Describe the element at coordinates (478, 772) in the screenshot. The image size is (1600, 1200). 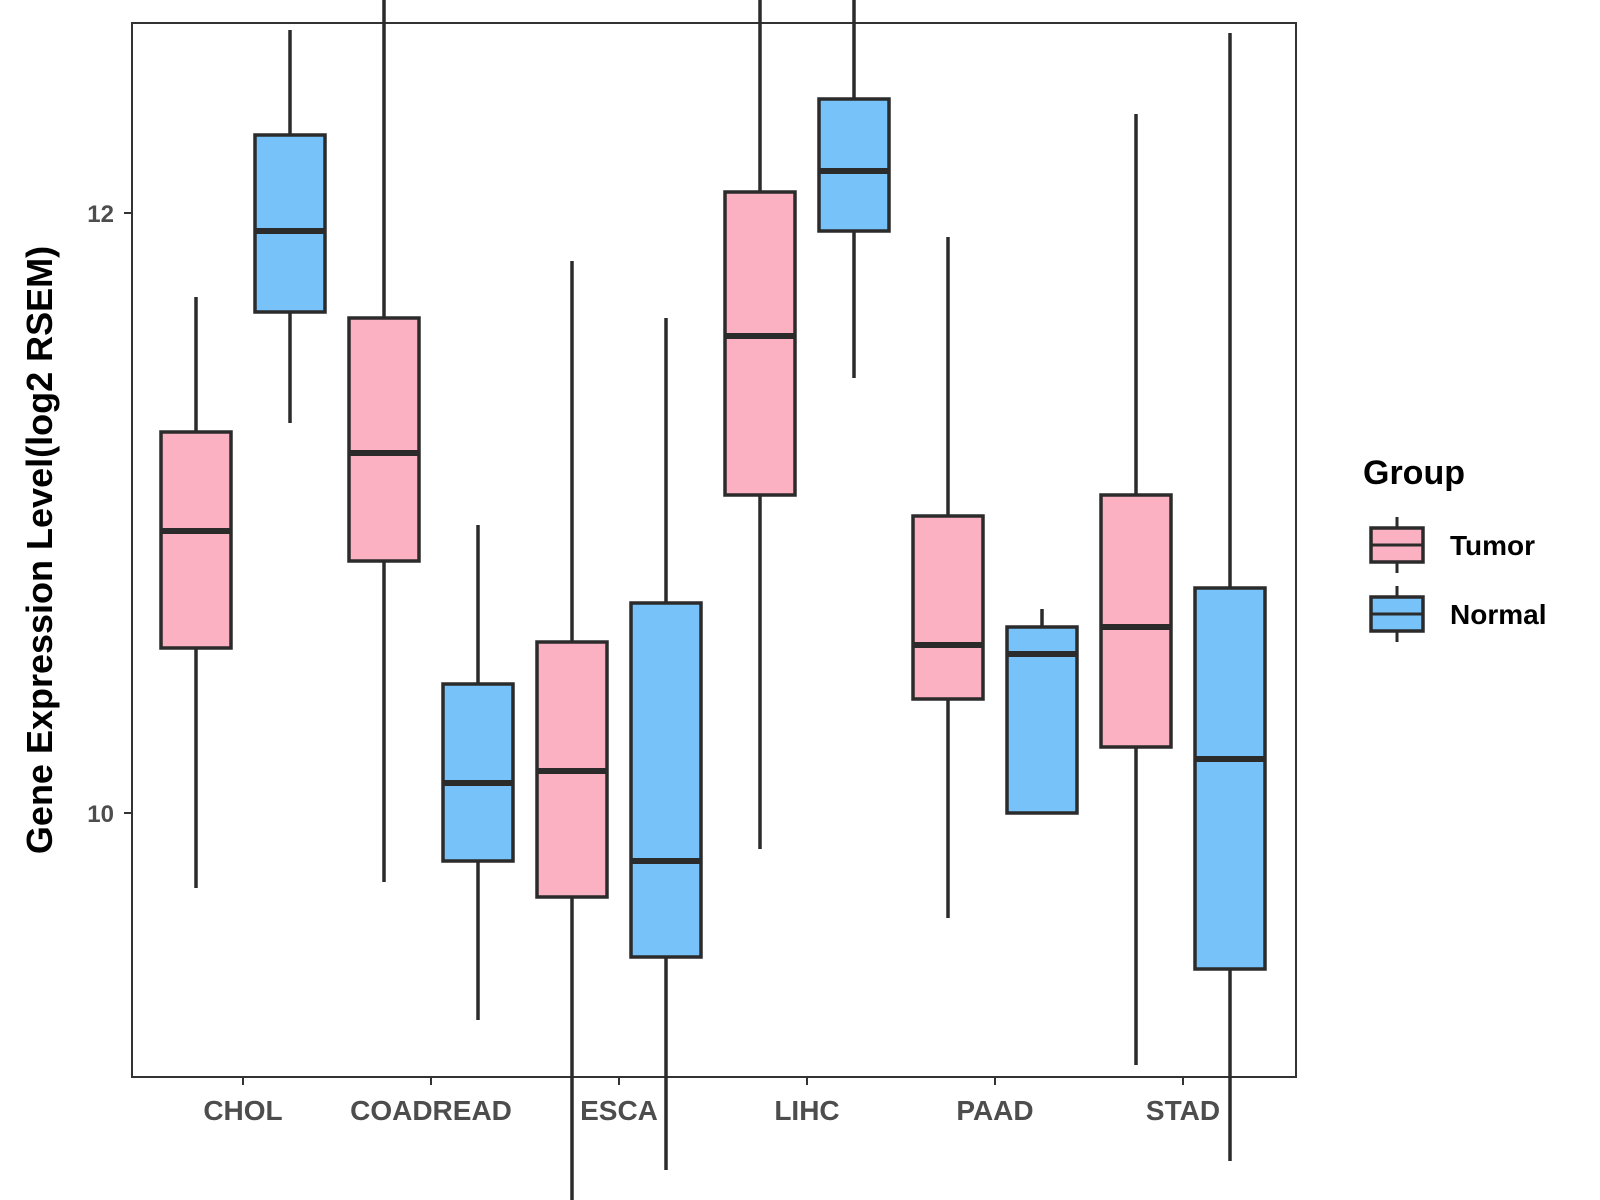
I see `normal-coadread-box` at that location.